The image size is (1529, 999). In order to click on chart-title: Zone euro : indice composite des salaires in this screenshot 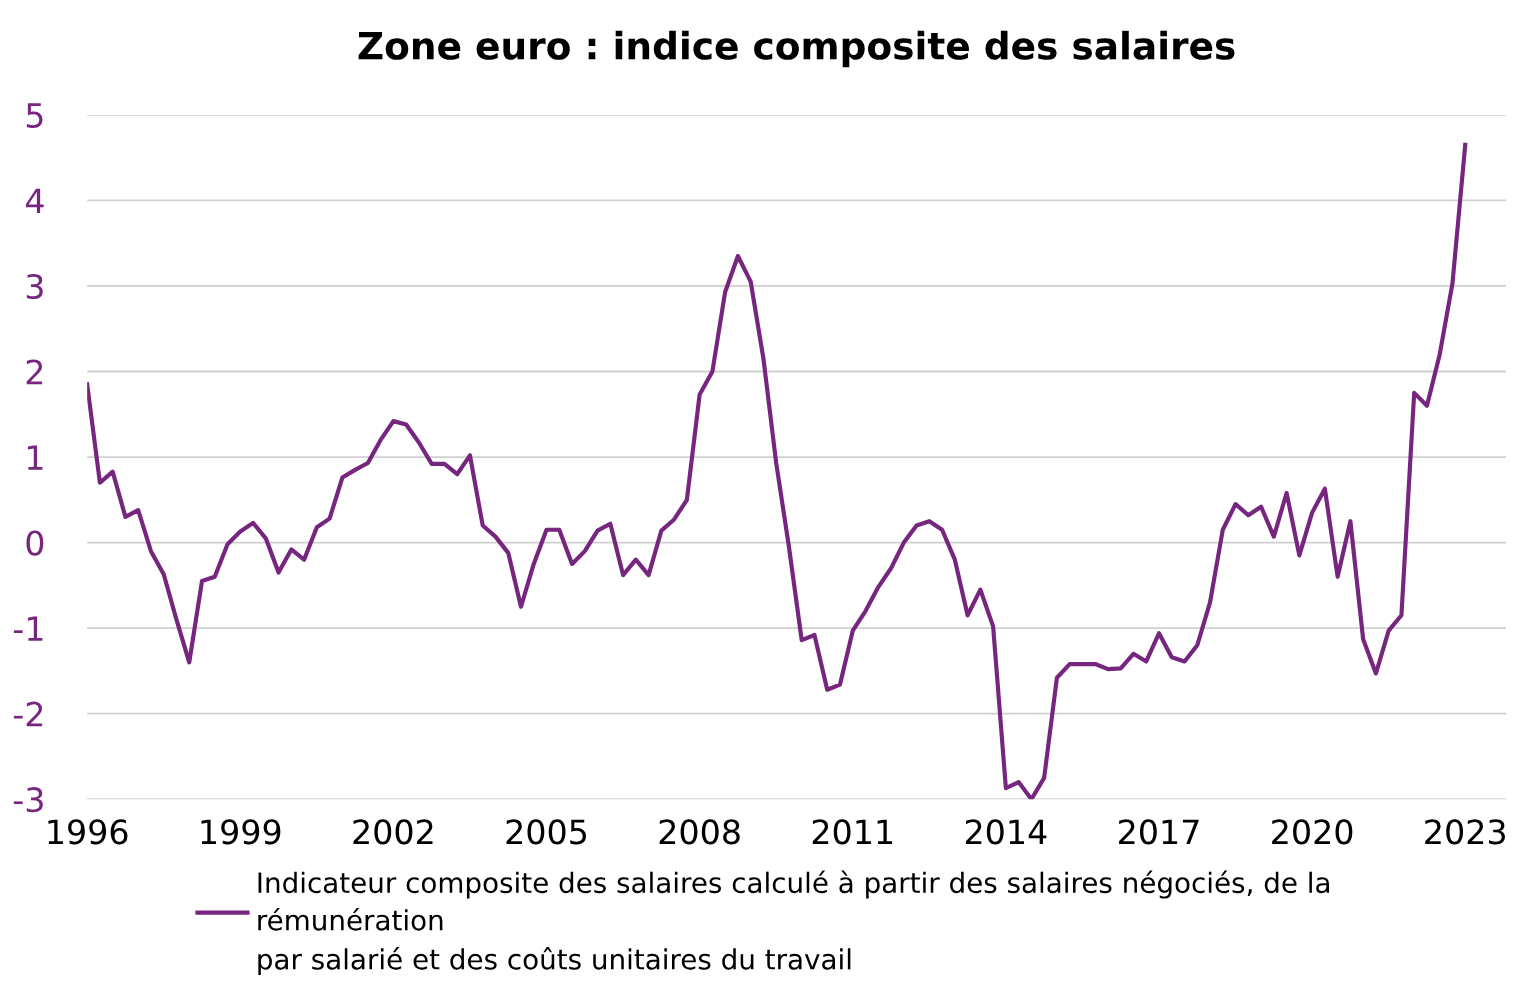, I will do `click(796, 49)`.